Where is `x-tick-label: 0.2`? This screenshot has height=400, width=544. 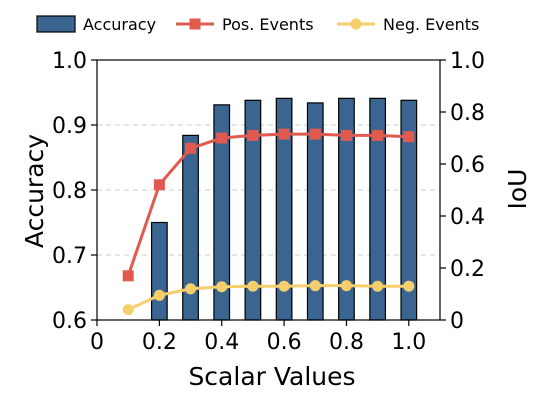
x-tick-label: 0.2 is located at coordinates (159, 342).